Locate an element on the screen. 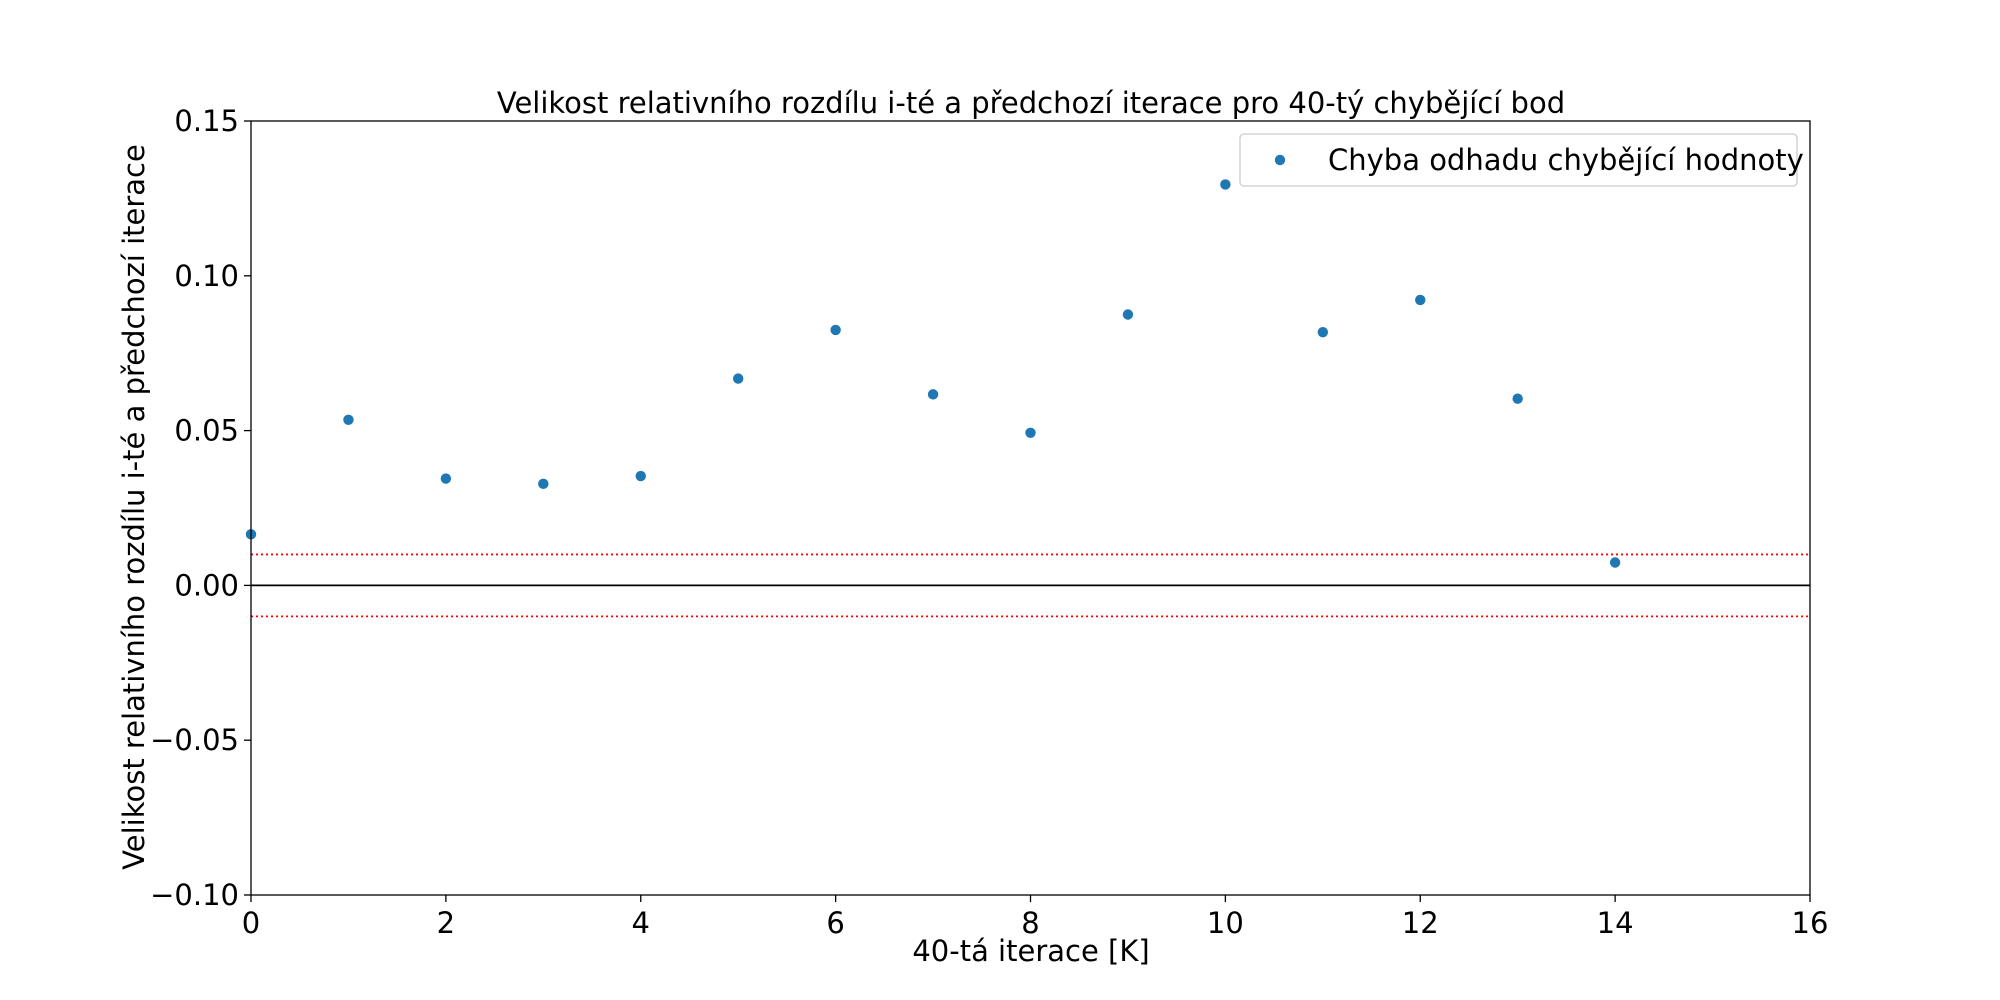 This screenshot has width=2000, height=1000. x-tick-label-6: 12 is located at coordinates (1420, 923).